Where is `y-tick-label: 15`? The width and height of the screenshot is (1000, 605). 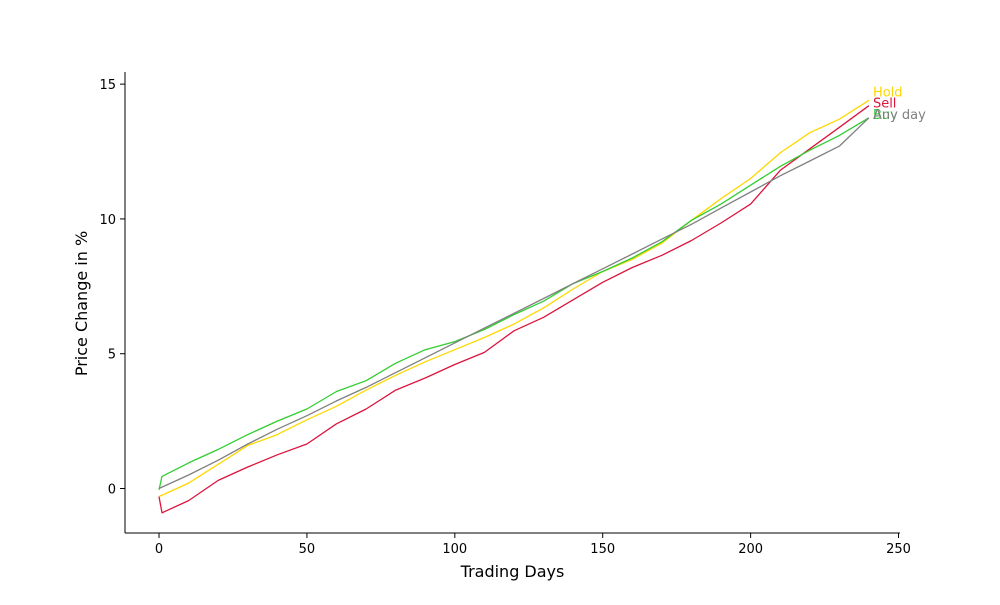
y-tick-label: 15 is located at coordinates (107, 85).